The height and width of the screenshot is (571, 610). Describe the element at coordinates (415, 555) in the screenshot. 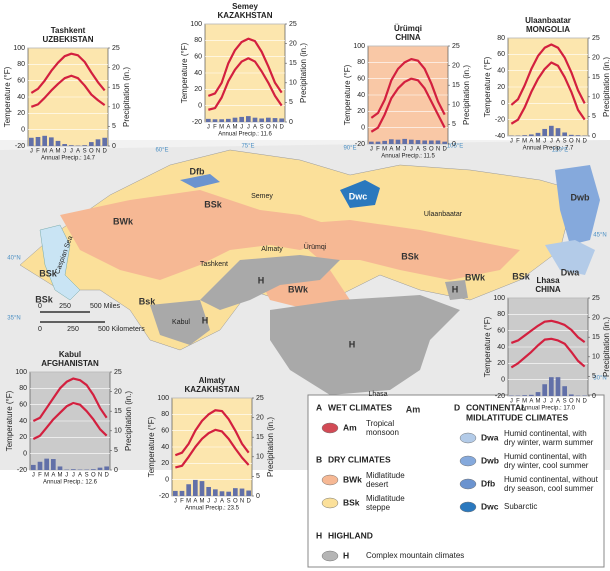

I see `legend-description: Complex mountain climates` at that location.